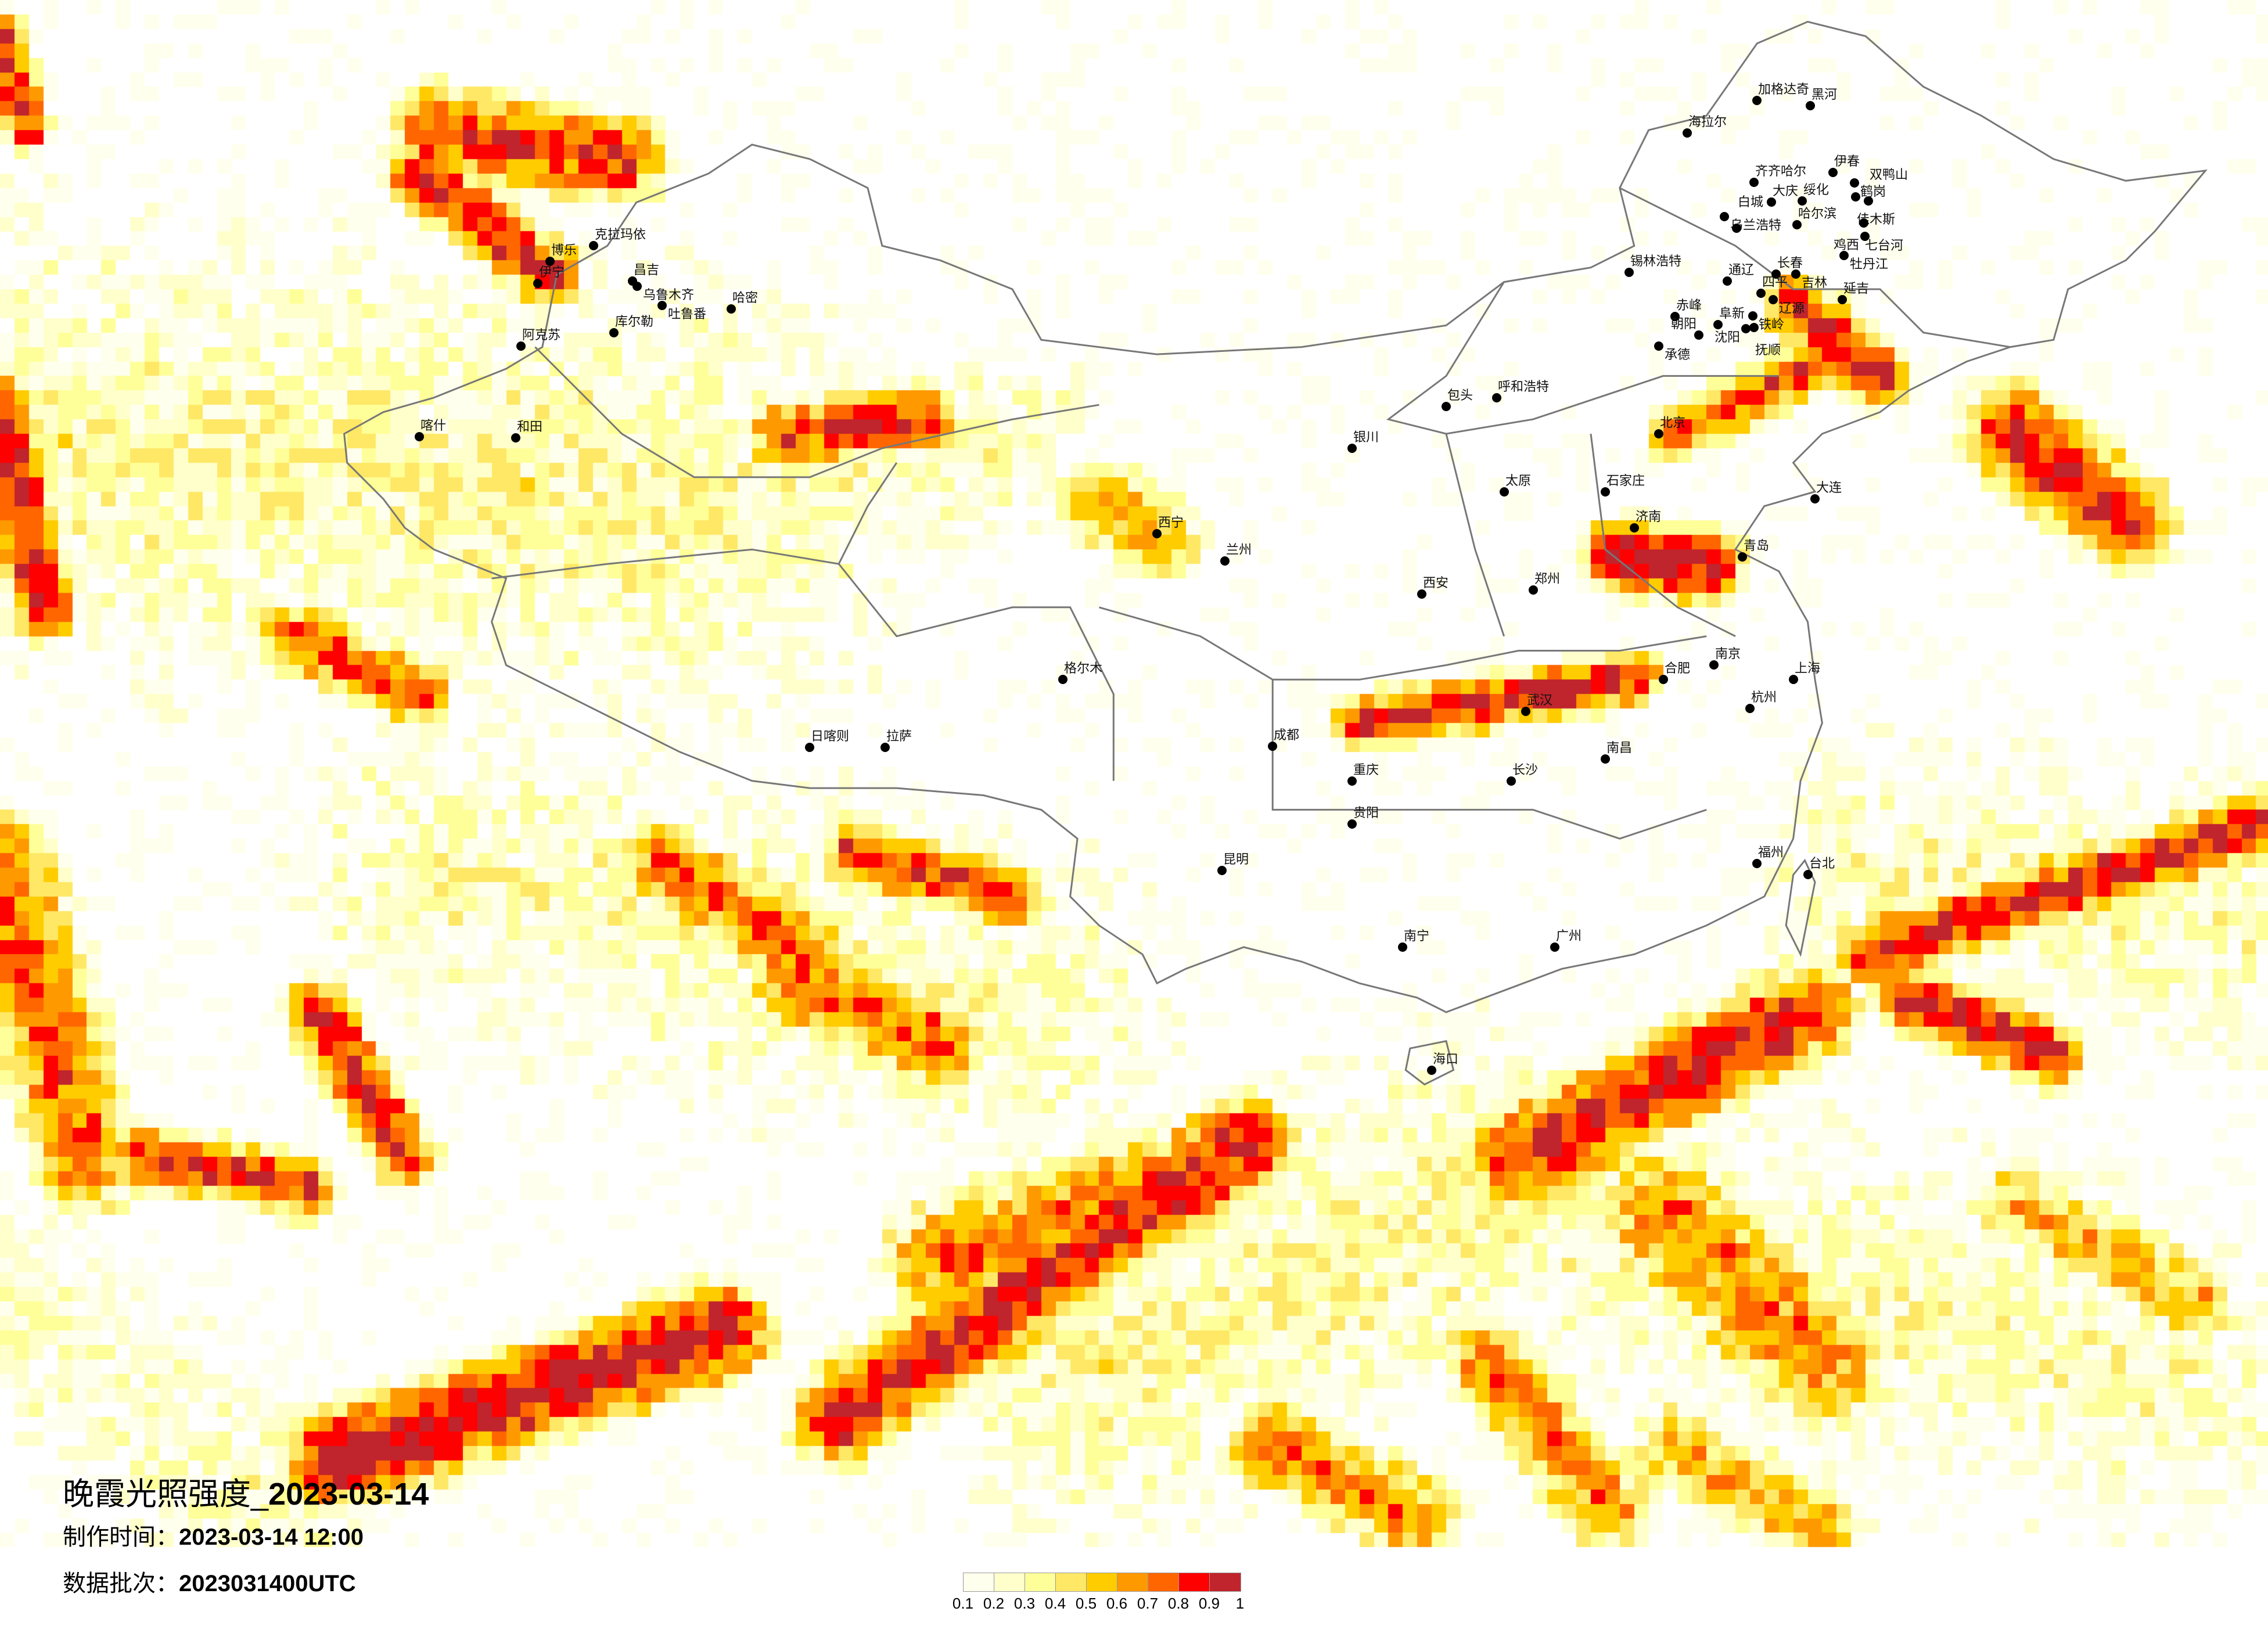  I want to click on legend-label: 0.4, so click(1055, 1603).